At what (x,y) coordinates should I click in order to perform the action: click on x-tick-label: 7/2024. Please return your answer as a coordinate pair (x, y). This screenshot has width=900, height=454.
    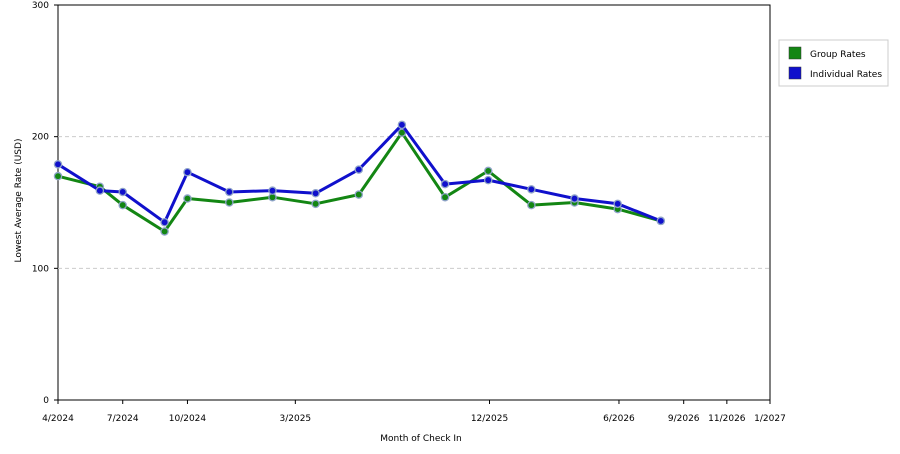
    Looking at the image, I should click on (123, 419).